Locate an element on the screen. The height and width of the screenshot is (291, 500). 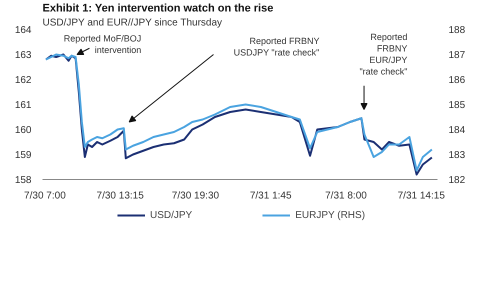
x-tick-label: 7/31 1:45 is located at coordinates (271, 196).